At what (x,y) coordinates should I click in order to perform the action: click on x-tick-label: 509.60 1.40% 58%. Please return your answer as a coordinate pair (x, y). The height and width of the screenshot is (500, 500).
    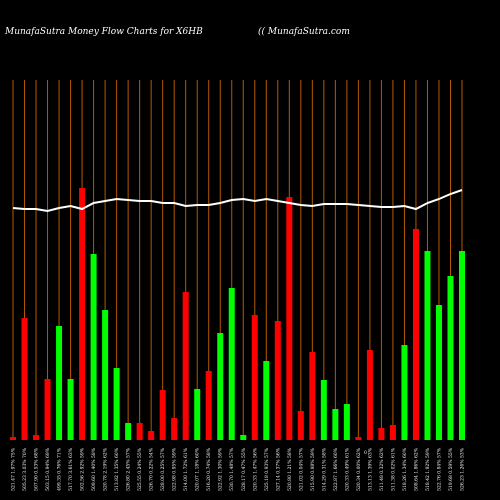
    Looking at the image, I should click on (94, 469).